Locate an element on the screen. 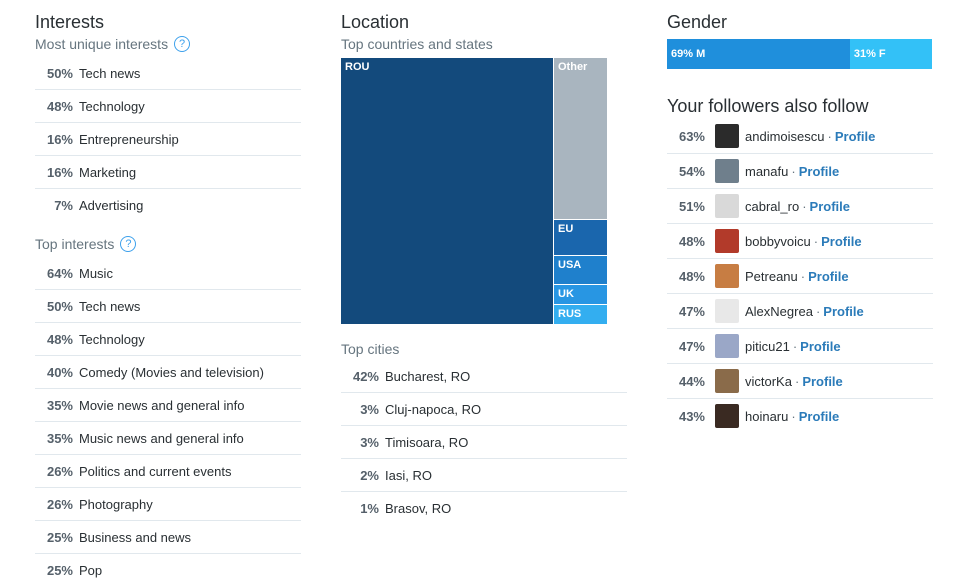  top-interest-row: 48% Technology is located at coordinates (168, 339).